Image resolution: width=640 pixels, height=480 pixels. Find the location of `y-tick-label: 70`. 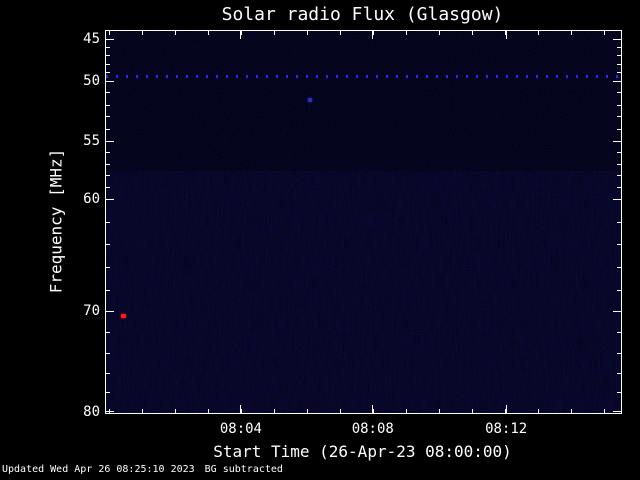

y-tick-label: 70 is located at coordinates (91, 311).